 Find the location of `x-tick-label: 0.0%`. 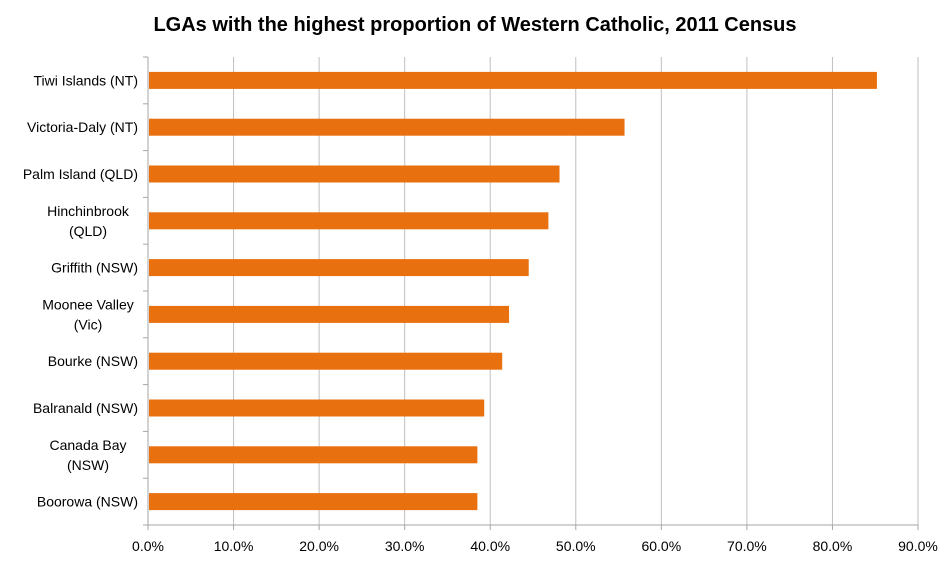

x-tick-label: 0.0% is located at coordinates (148, 546).